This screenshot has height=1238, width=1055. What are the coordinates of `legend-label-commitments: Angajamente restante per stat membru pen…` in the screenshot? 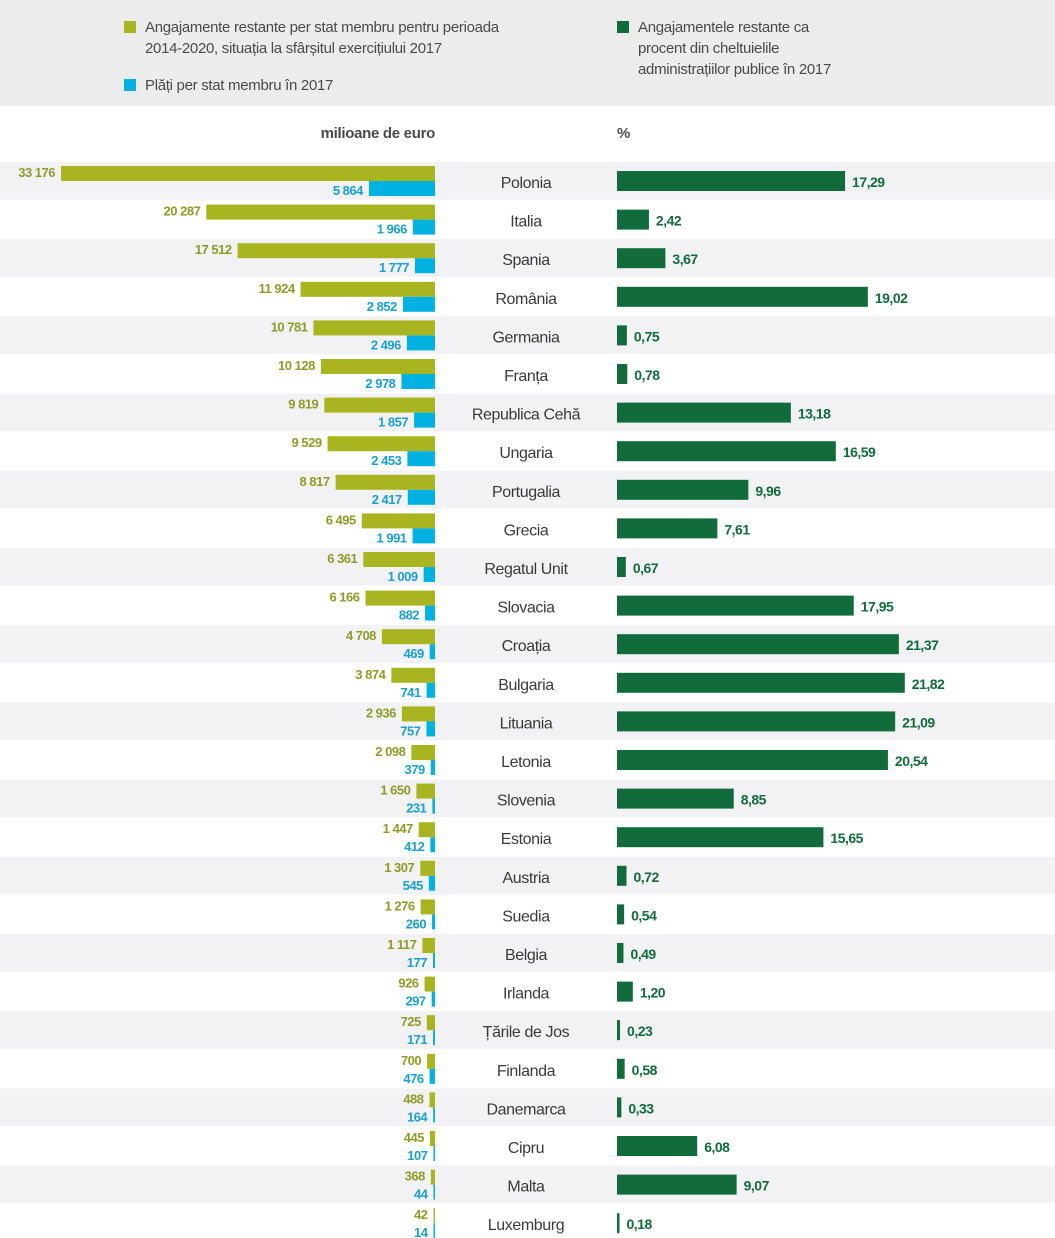 It's located at (322, 38).